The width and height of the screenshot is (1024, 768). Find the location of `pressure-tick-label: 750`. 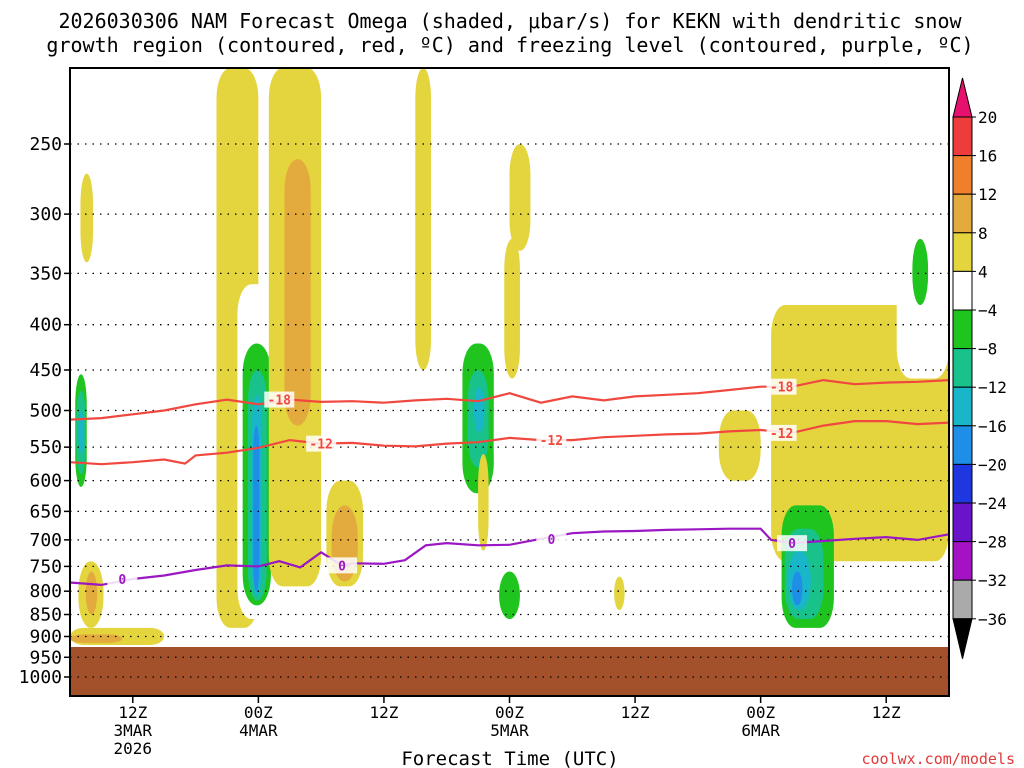

pressure-tick-label: 750 is located at coordinates (45, 566).